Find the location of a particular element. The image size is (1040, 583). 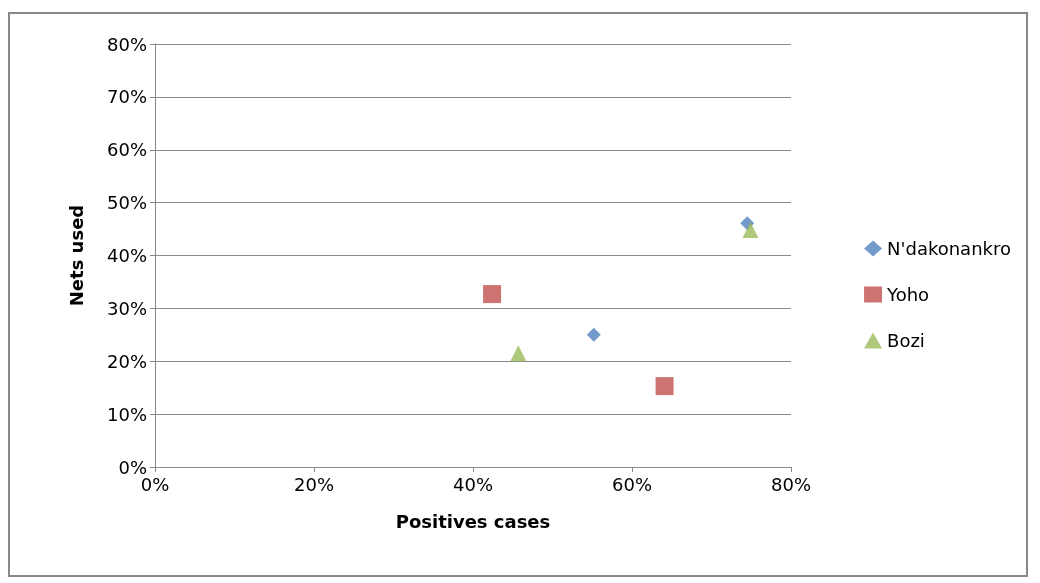

y-tick-label: 20% is located at coordinates (126, 361).